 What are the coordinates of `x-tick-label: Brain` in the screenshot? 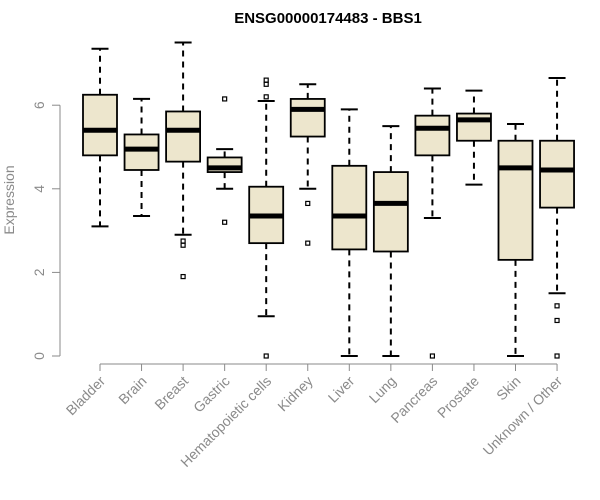 It's located at (132, 390).